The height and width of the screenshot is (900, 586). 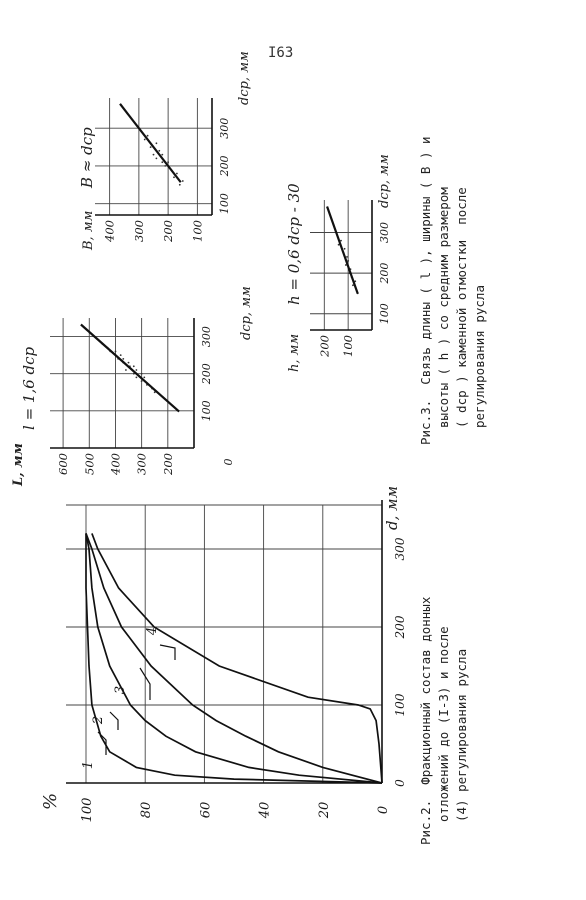 What do you see at coordinates (168, 464) in the screenshot?
I see `fig3-l-y-tick: 200` at bounding box center [168, 464].